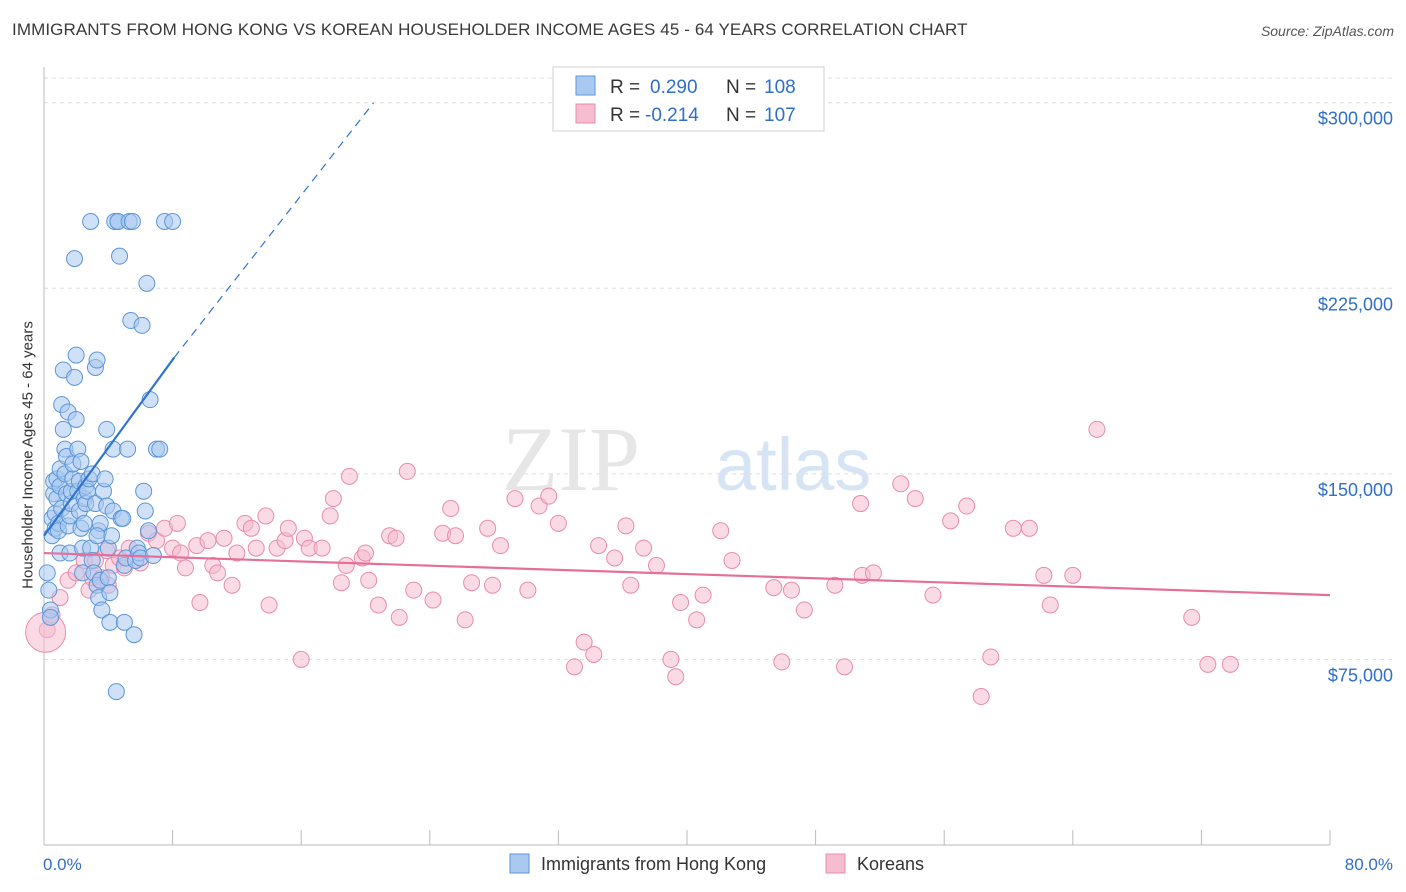 The width and height of the screenshot is (1406, 892). Describe the element at coordinates (688, 99) in the screenshot. I see `stats-legend: R = 0.290 N = 108 R = -0.214 N = 107` at that location.